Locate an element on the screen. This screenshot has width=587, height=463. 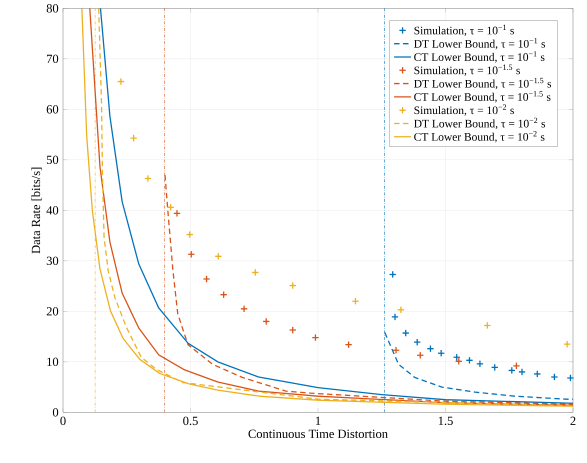
y-axis-title: Data Rate [bits/s] is located at coordinates (36, 211).